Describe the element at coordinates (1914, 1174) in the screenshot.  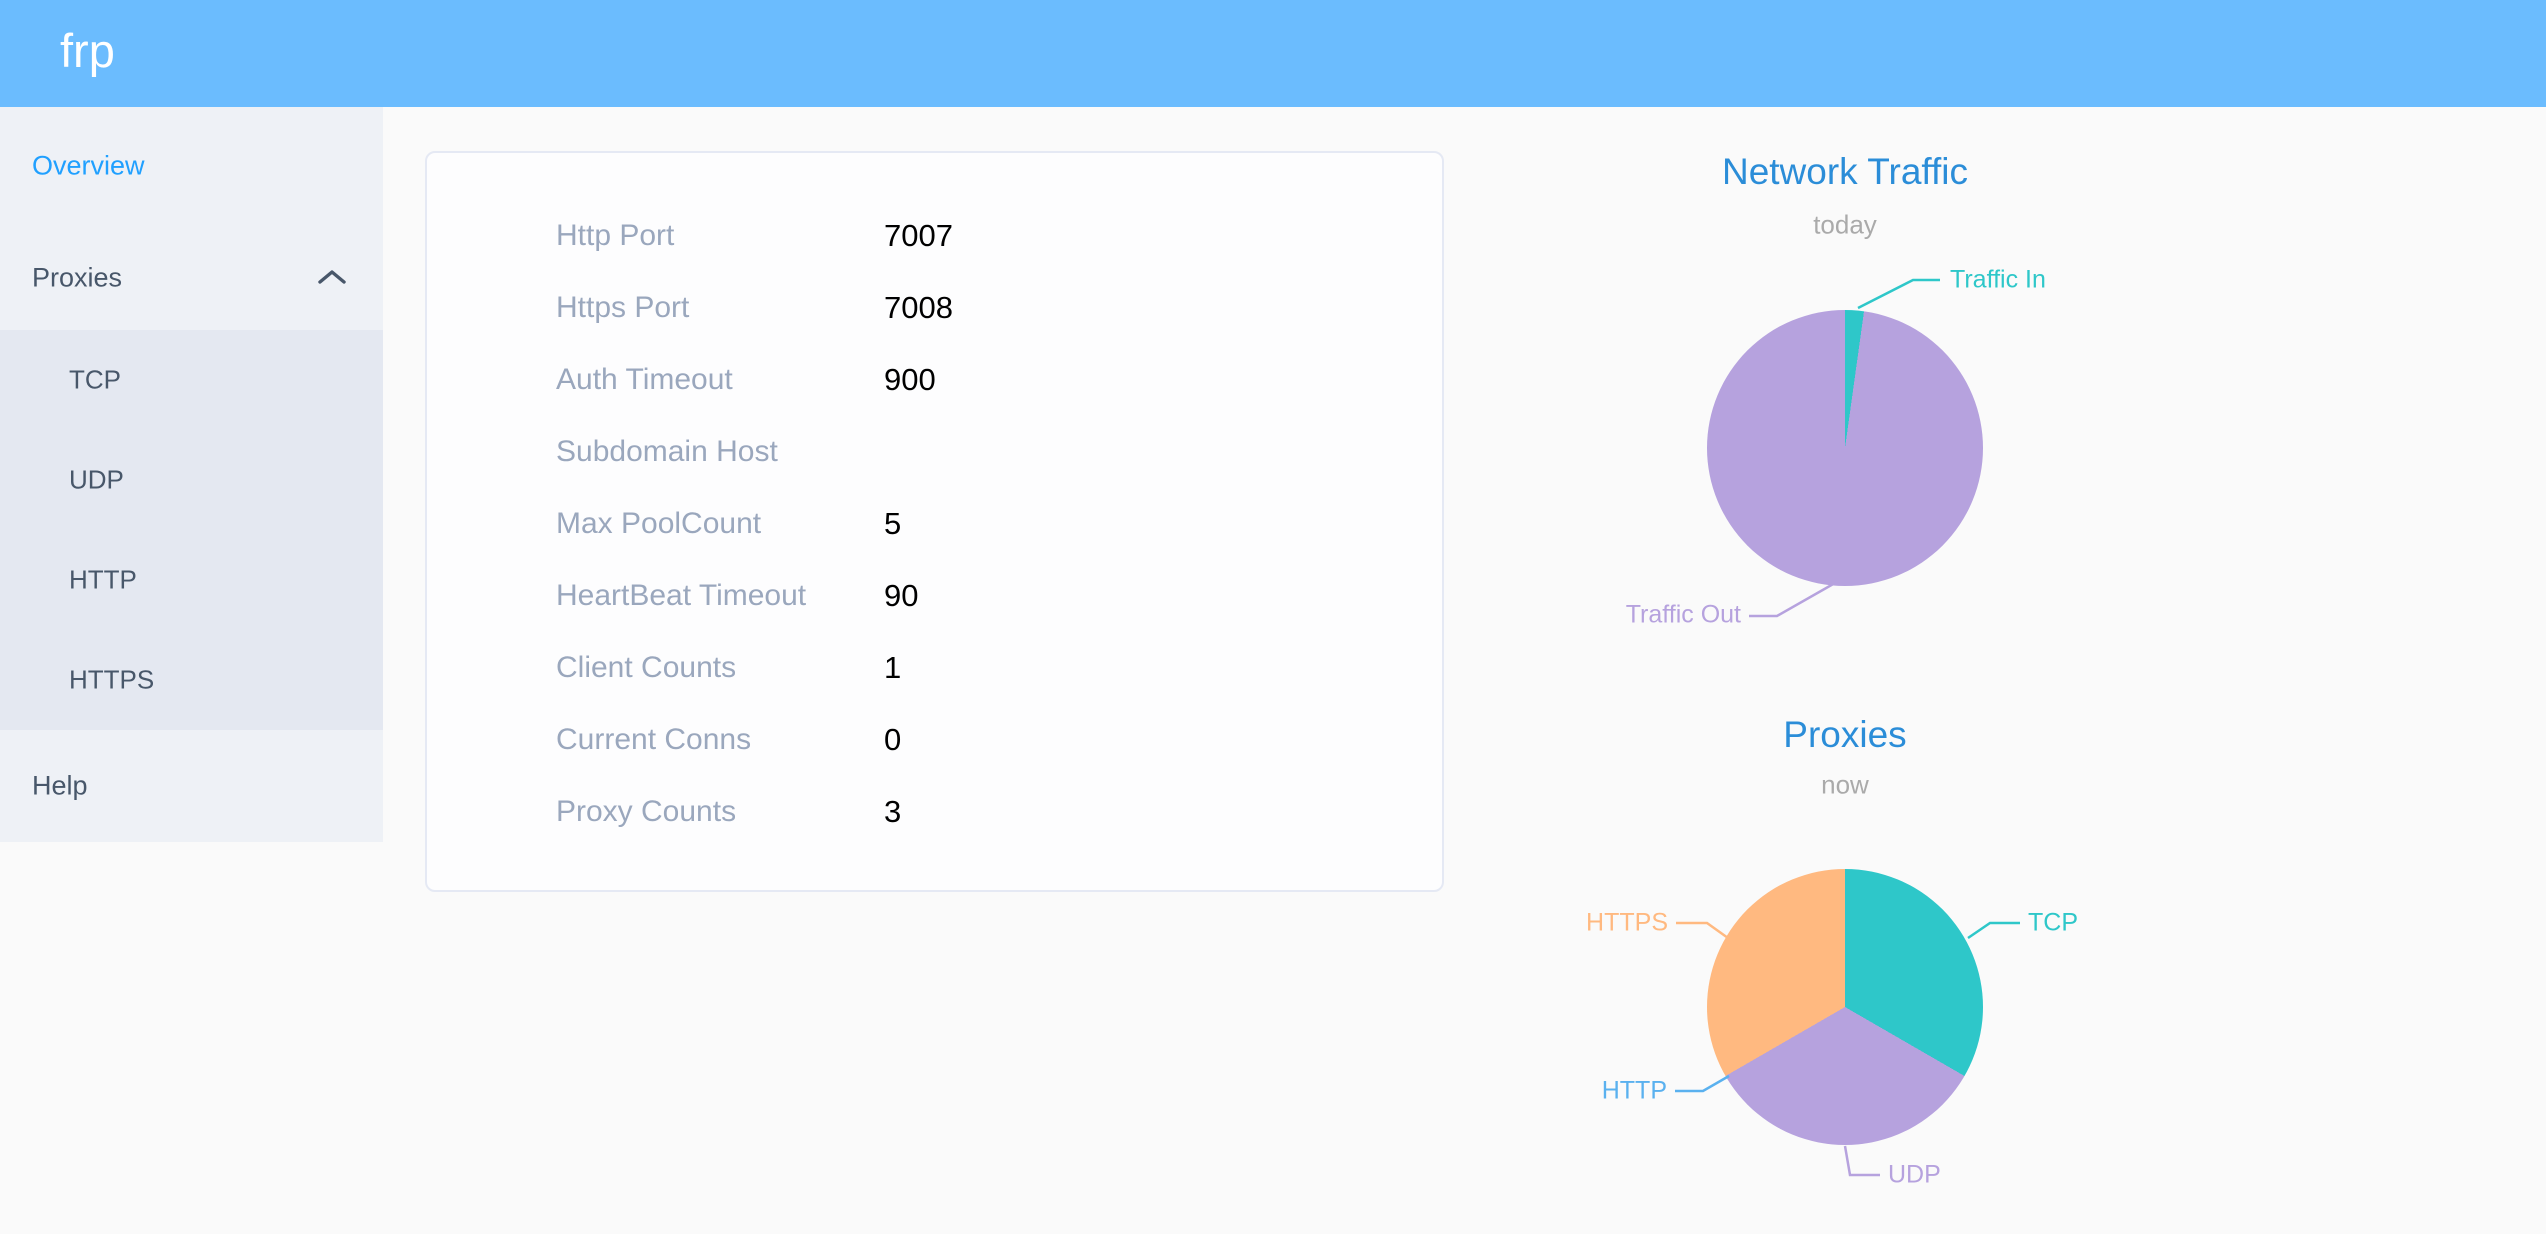
I see `udp-label: UDP` at that location.